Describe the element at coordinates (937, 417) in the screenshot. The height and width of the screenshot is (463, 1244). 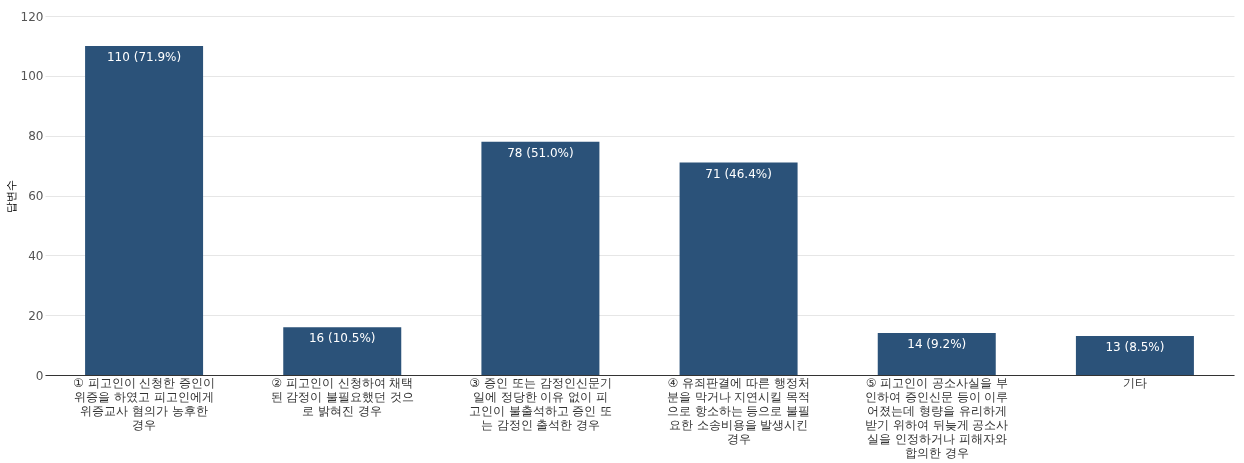
I see `x-tick-label: ⑤ 피고인이 공소사실을 부인하여 증인신문 등이 이루어졌는데 형량을 유리하게 받기 위하여 뒤늦게 공소사실을 인정하거나 피해자와 합의한 경우` at that location.